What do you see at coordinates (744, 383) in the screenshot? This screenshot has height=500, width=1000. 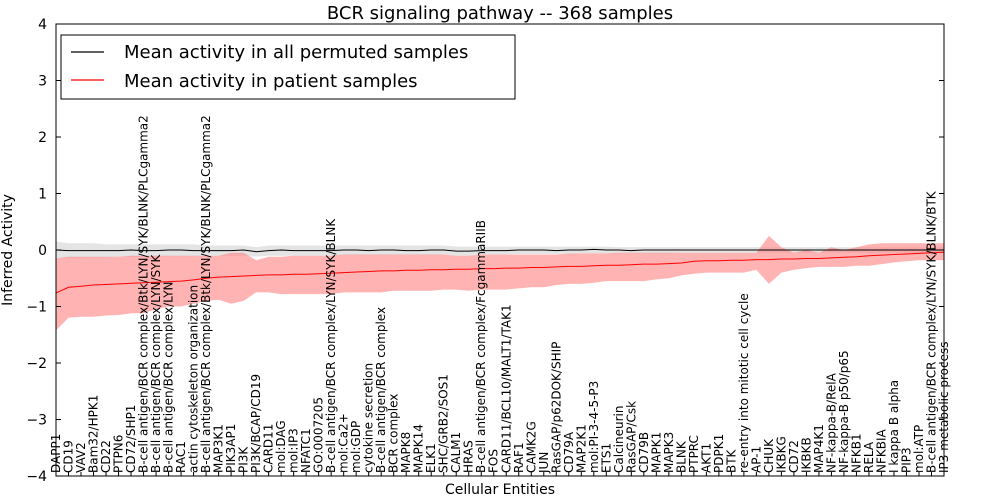 I see `x-tick-label: re-entry into mitotic cell cycle` at bounding box center [744, 383].